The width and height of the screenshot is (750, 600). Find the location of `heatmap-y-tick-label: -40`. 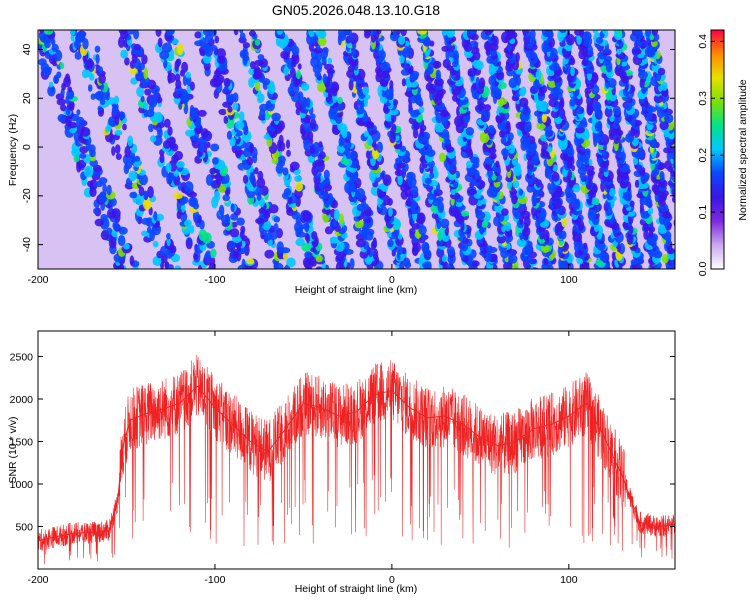

heatmap-y-tick-label: -40 is located at coordinates (27, 244).